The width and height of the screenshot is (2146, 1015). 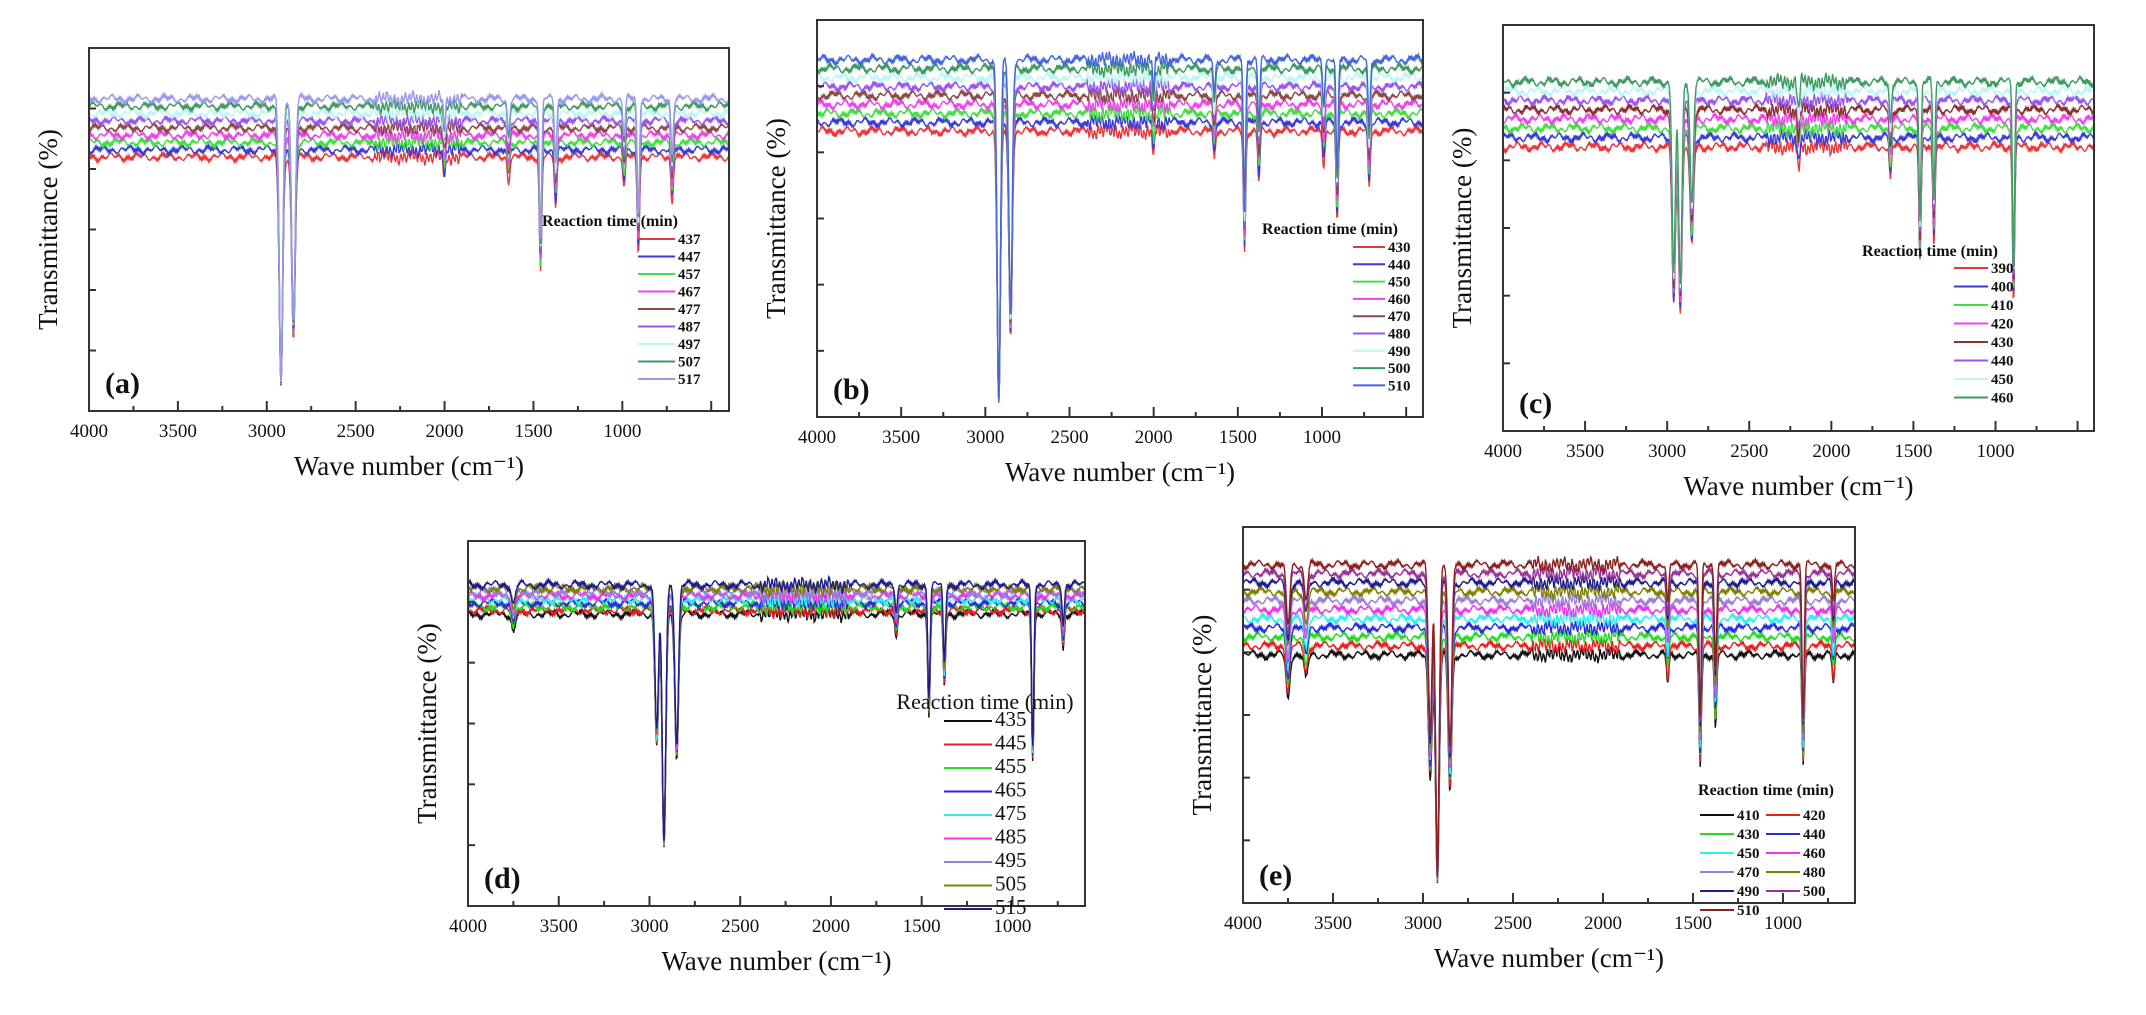 What do you see at coordinates (1011, 766) in the screenshot?
I see `legend-label: 455` at bounding box center [1011, 766].